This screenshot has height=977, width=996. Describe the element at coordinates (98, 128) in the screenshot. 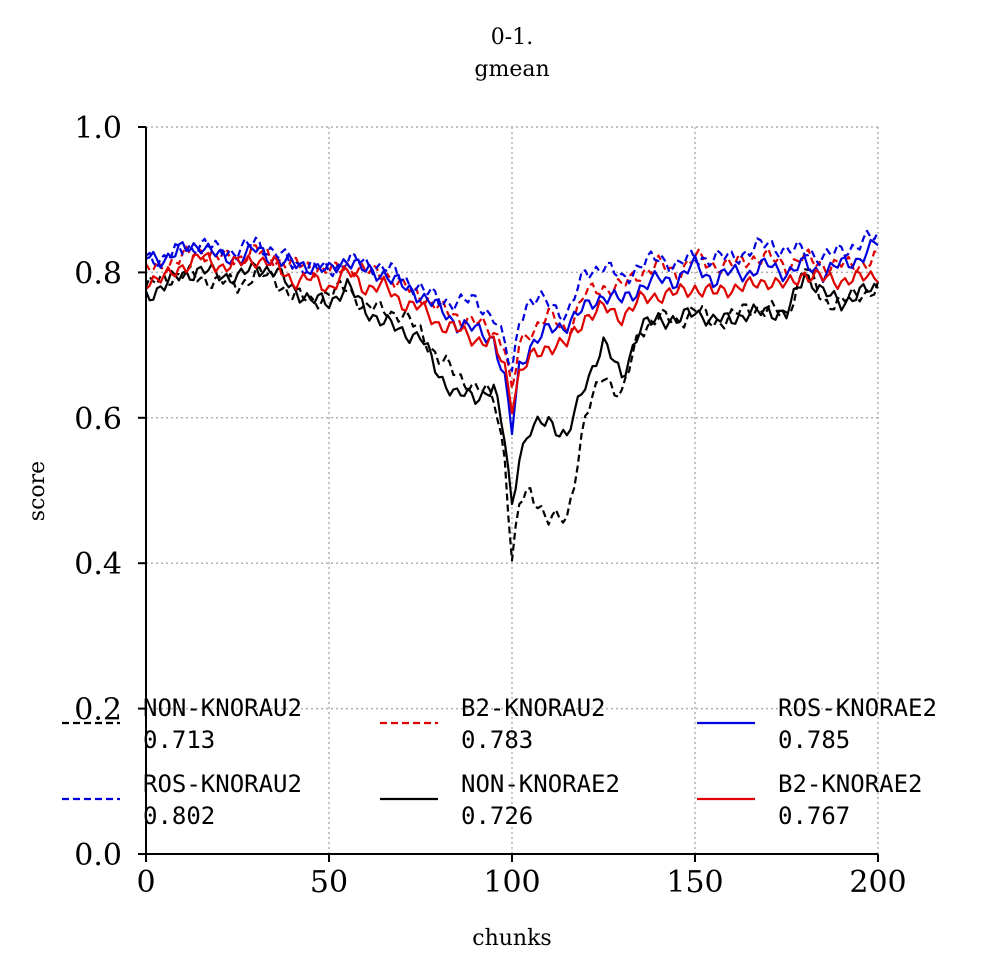

I see `y-tick-label: 1.0` at that location.